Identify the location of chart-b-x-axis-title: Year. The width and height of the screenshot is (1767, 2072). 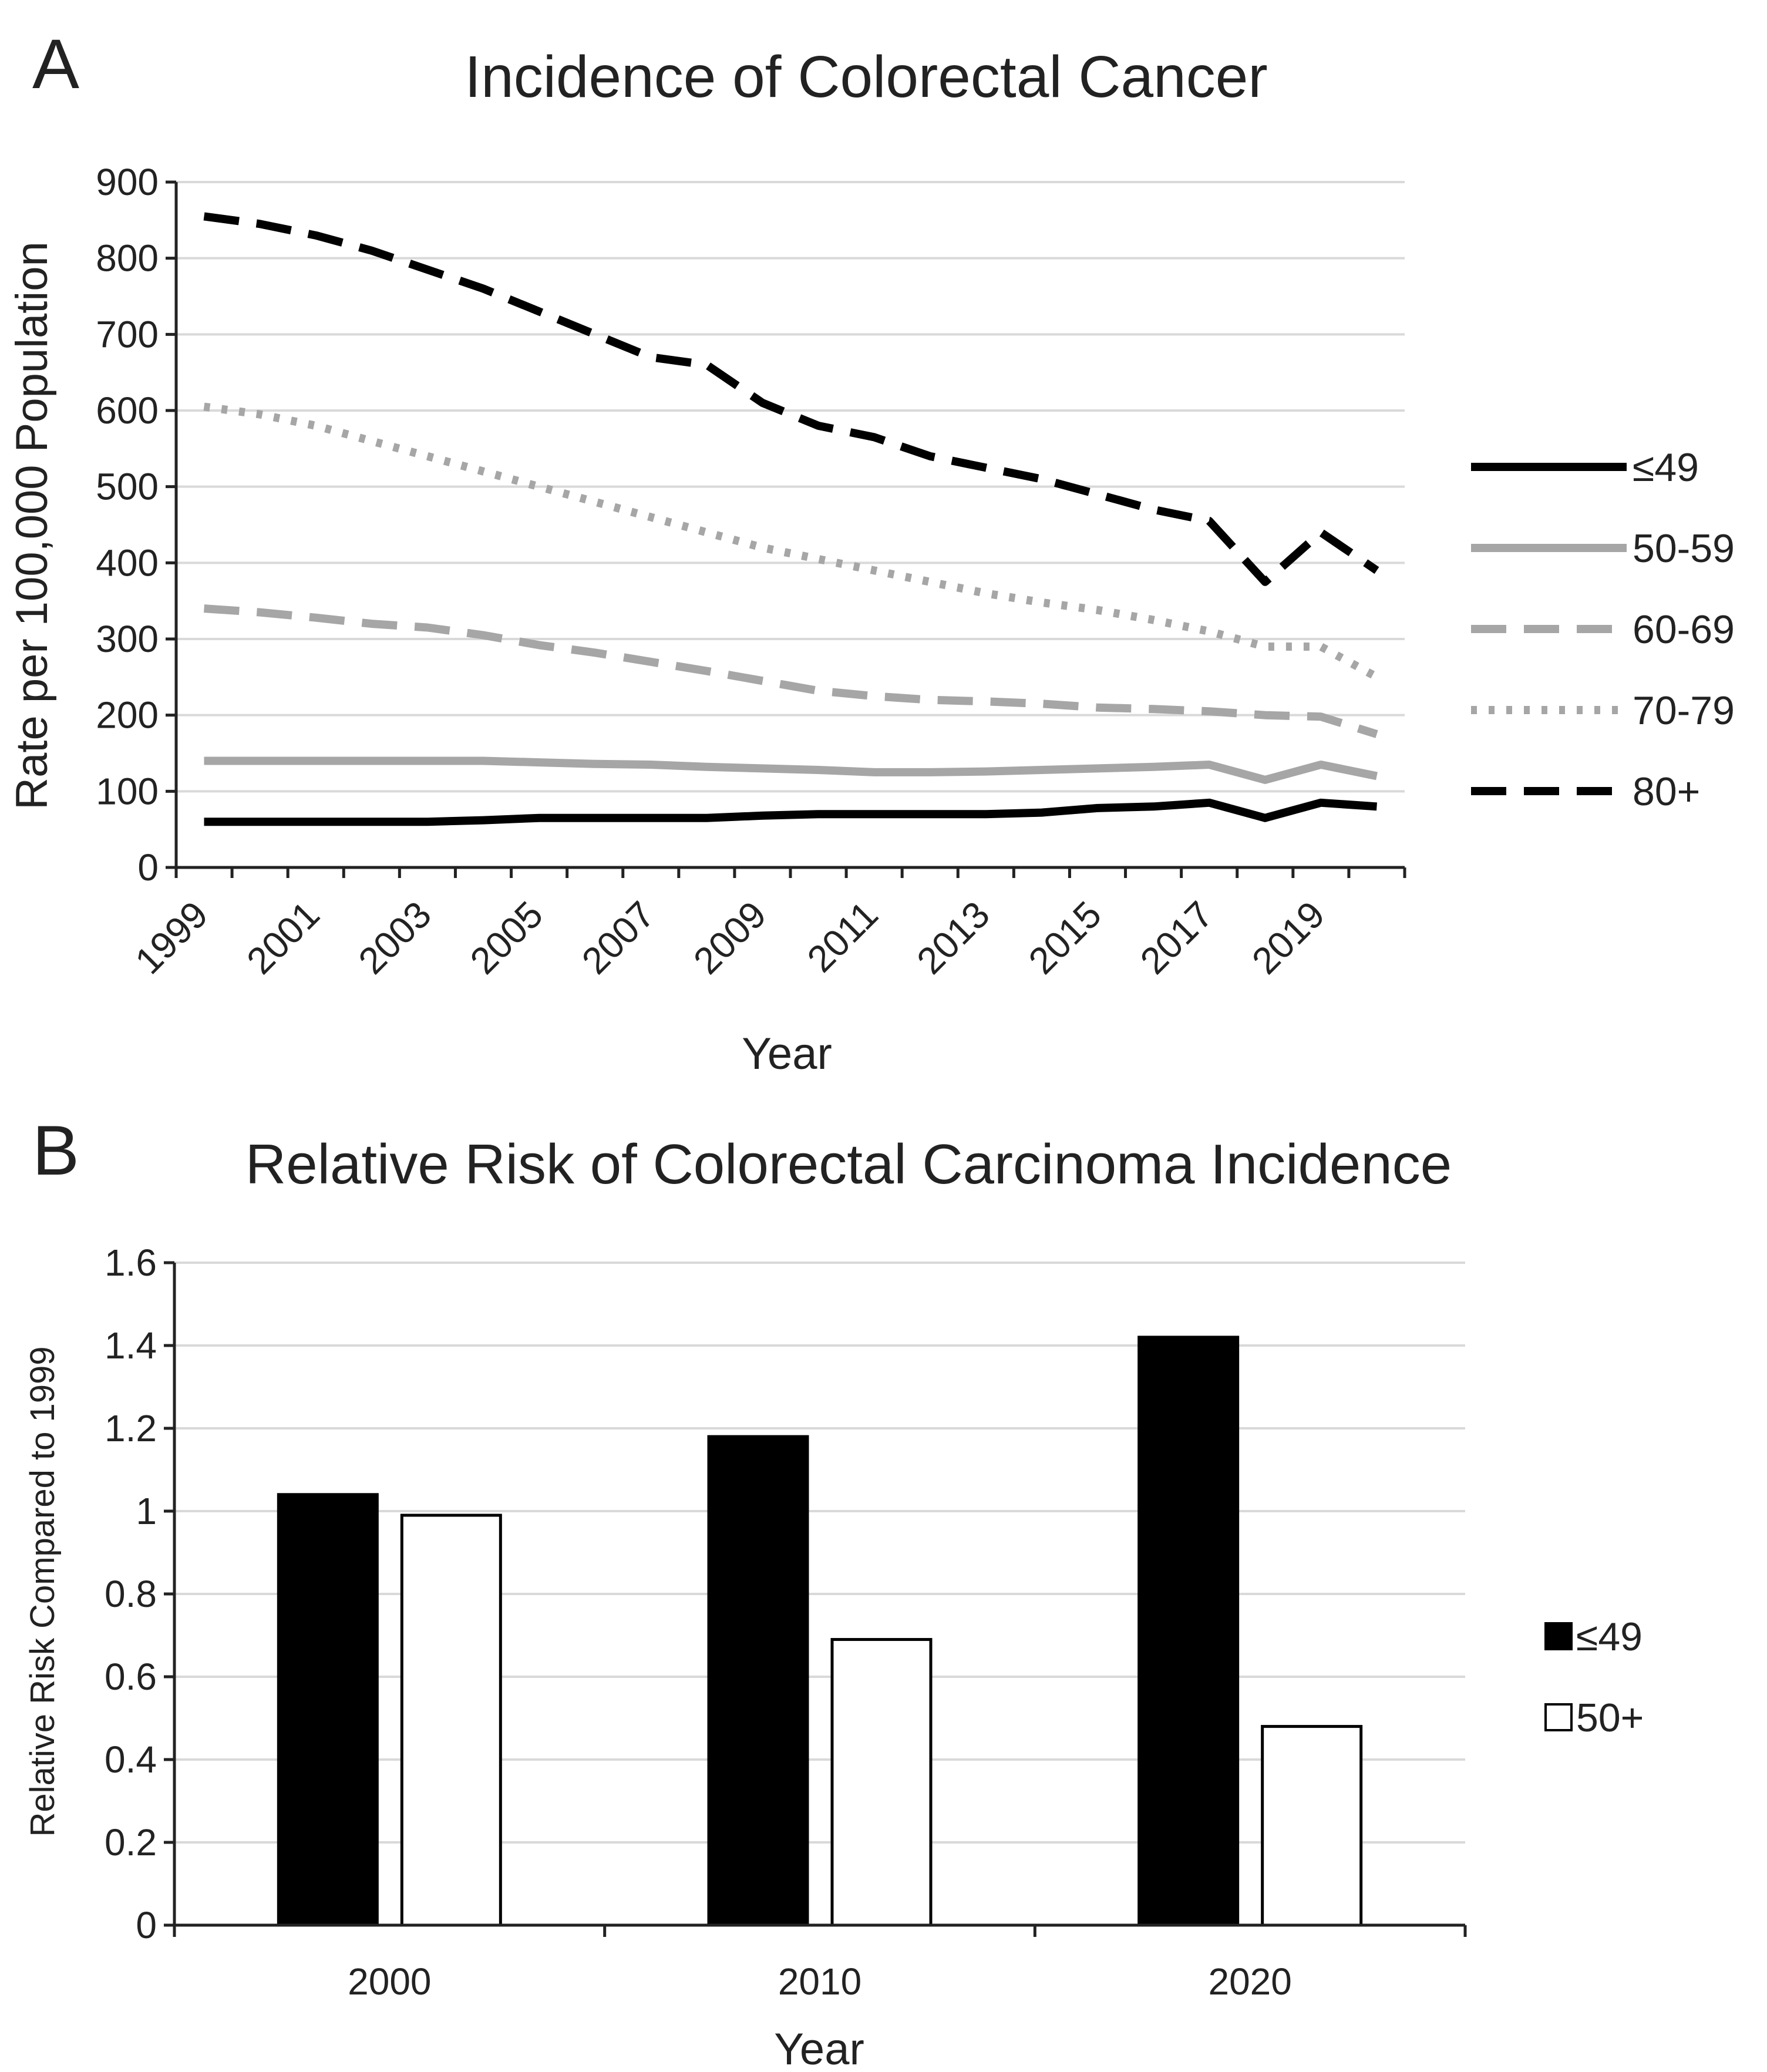
(819, 2048).